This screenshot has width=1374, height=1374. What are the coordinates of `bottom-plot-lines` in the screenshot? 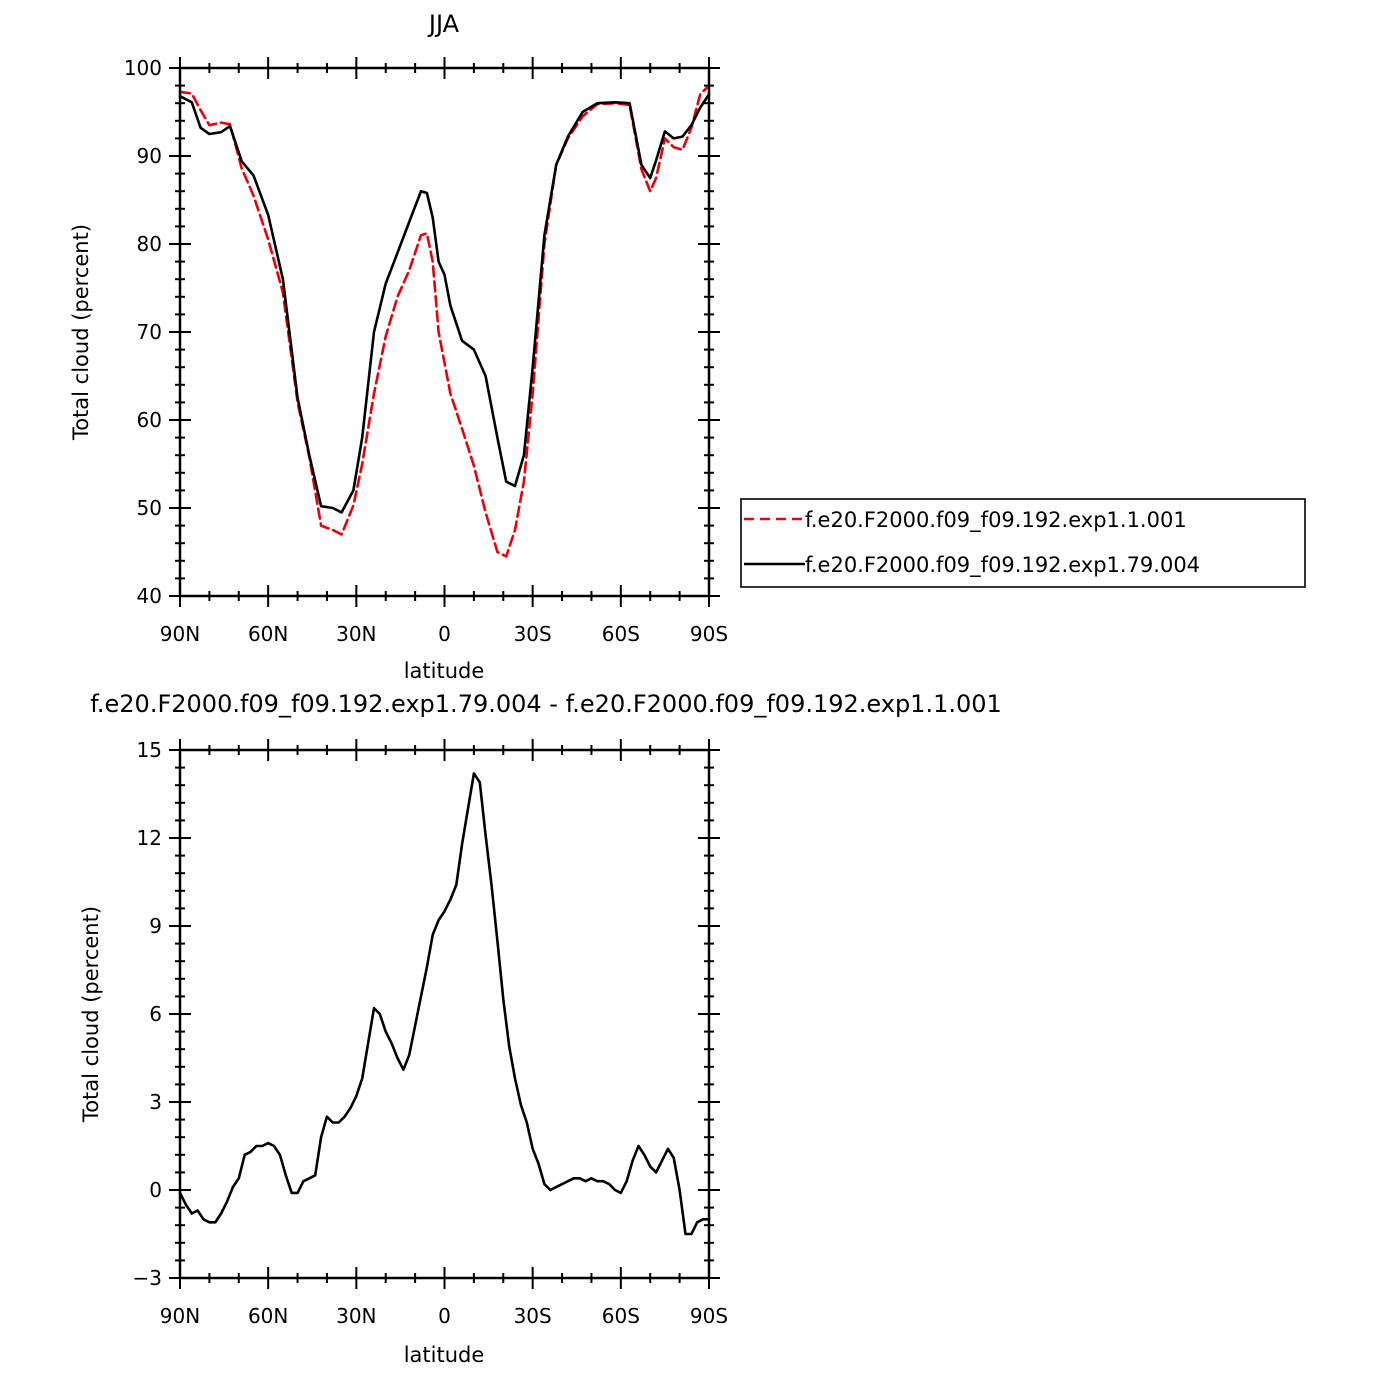 It's located at (444, 1004).